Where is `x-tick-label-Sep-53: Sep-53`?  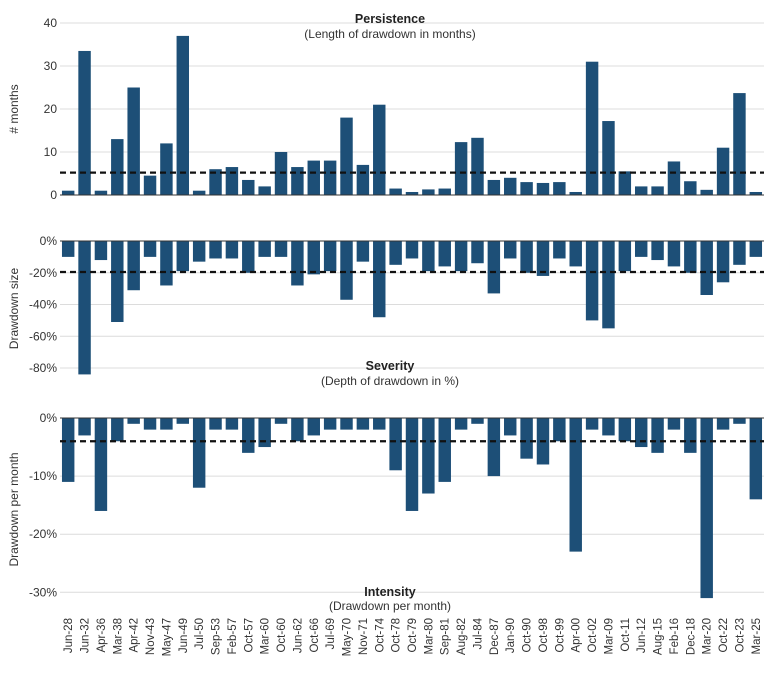 x-tick-label-Sep-53: Sep-53 is located at coordinates (217, 636).